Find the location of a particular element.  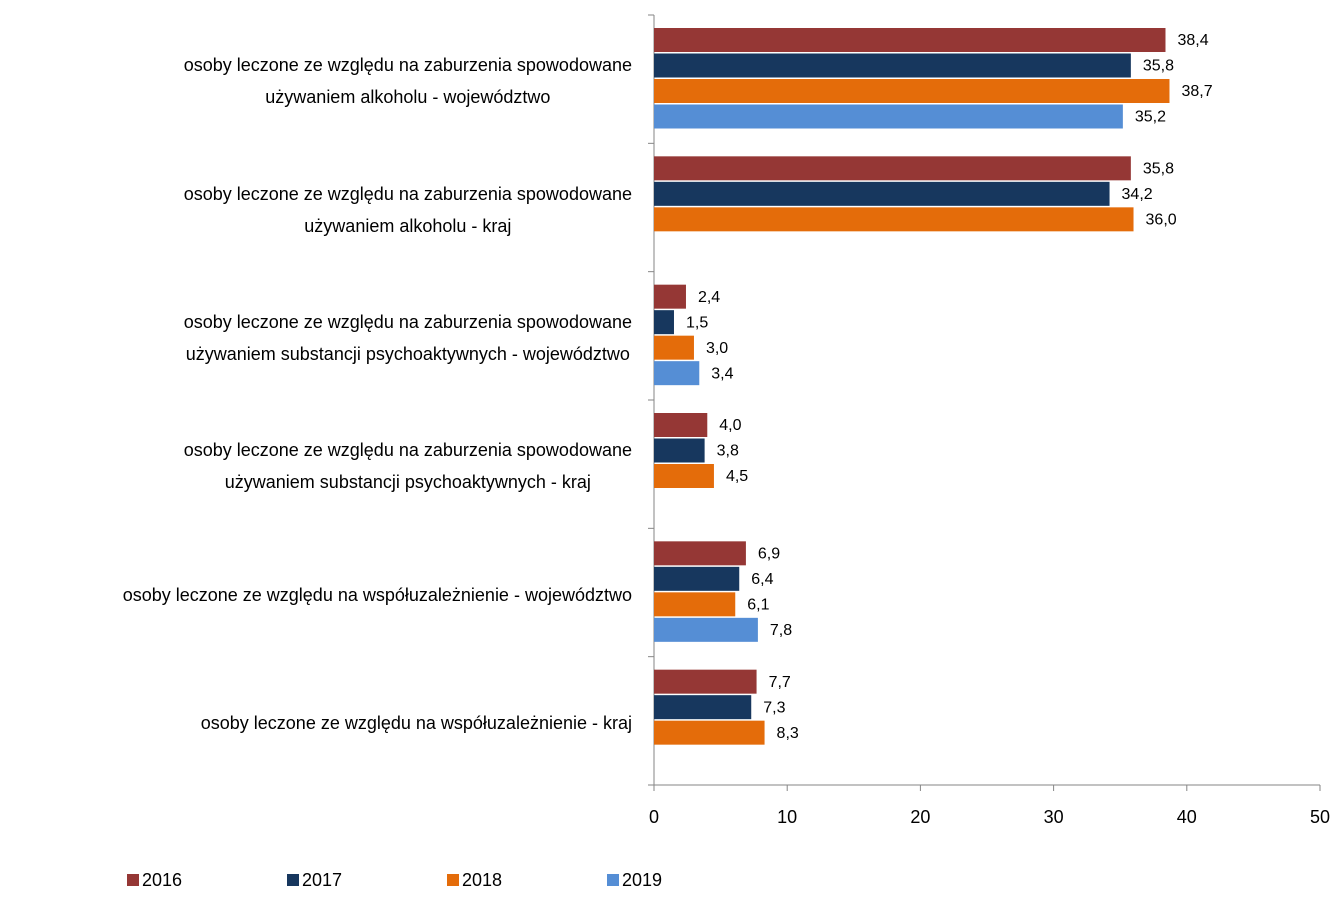

x-tick-label: 50 is located at coordinates (1320, 817).